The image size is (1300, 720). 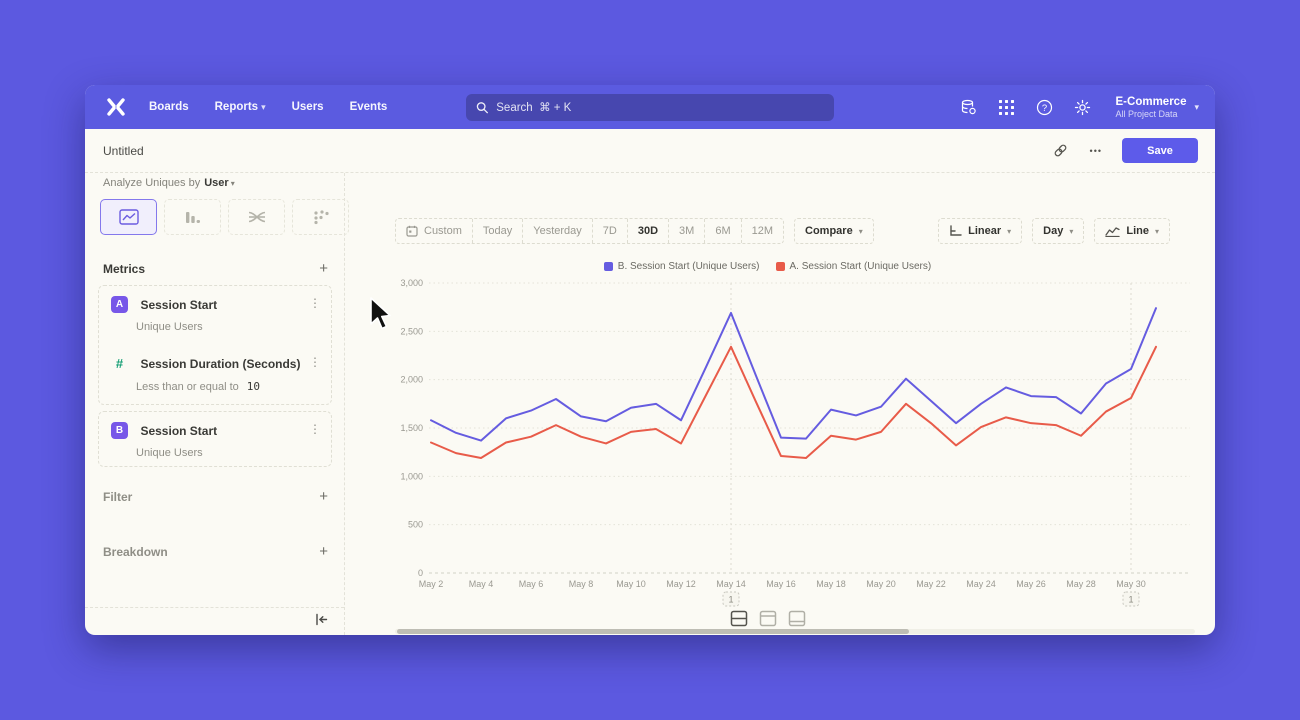 What do you see at coordinates (179, 304) in the screenshot?
I see `metric-title: Session Start` at bounding box center [179, 304].